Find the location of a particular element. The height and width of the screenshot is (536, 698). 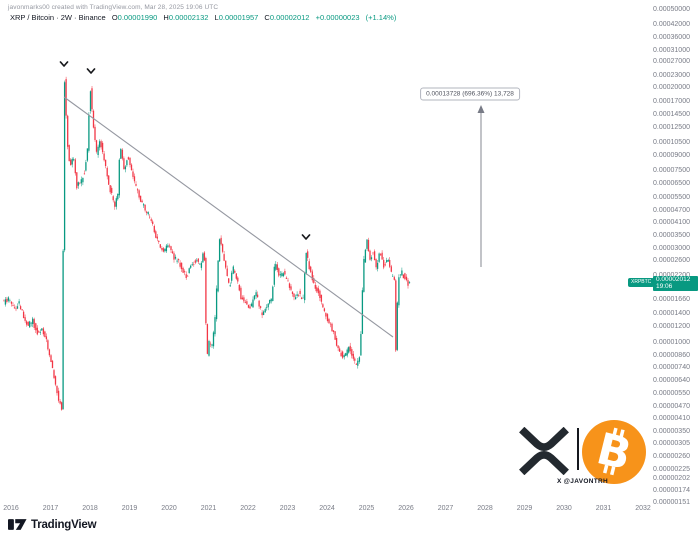

price-axis-label: 0.00000225 is located at coordinates (671, 469).